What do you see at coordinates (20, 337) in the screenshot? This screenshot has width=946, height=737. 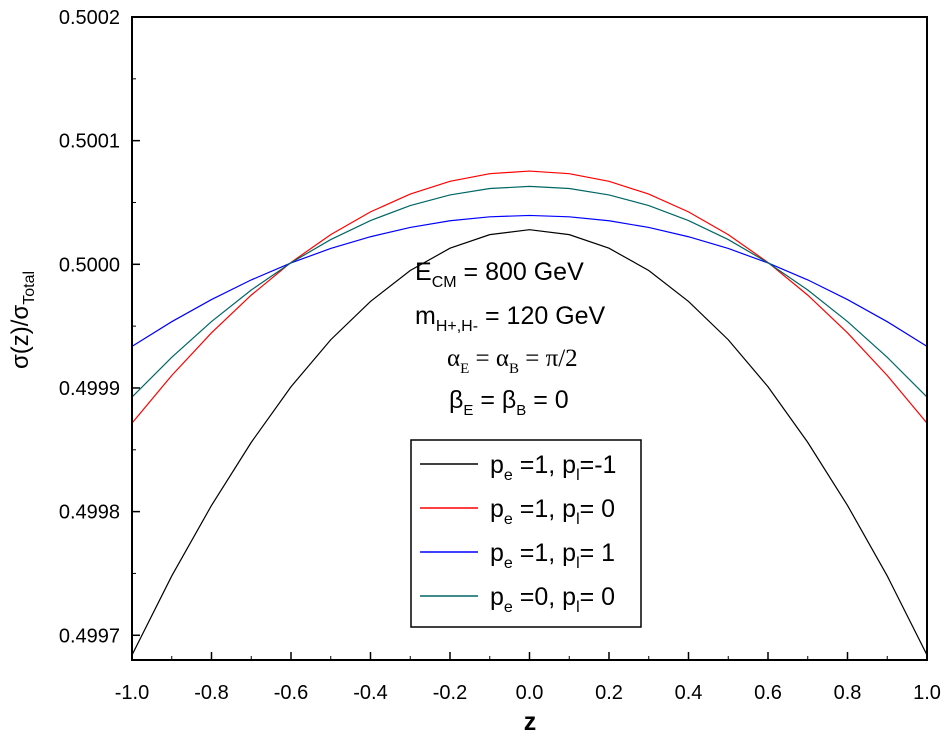 I see `y-axis-title-main: σ(z)/σ` at bounding box center [20, 337].